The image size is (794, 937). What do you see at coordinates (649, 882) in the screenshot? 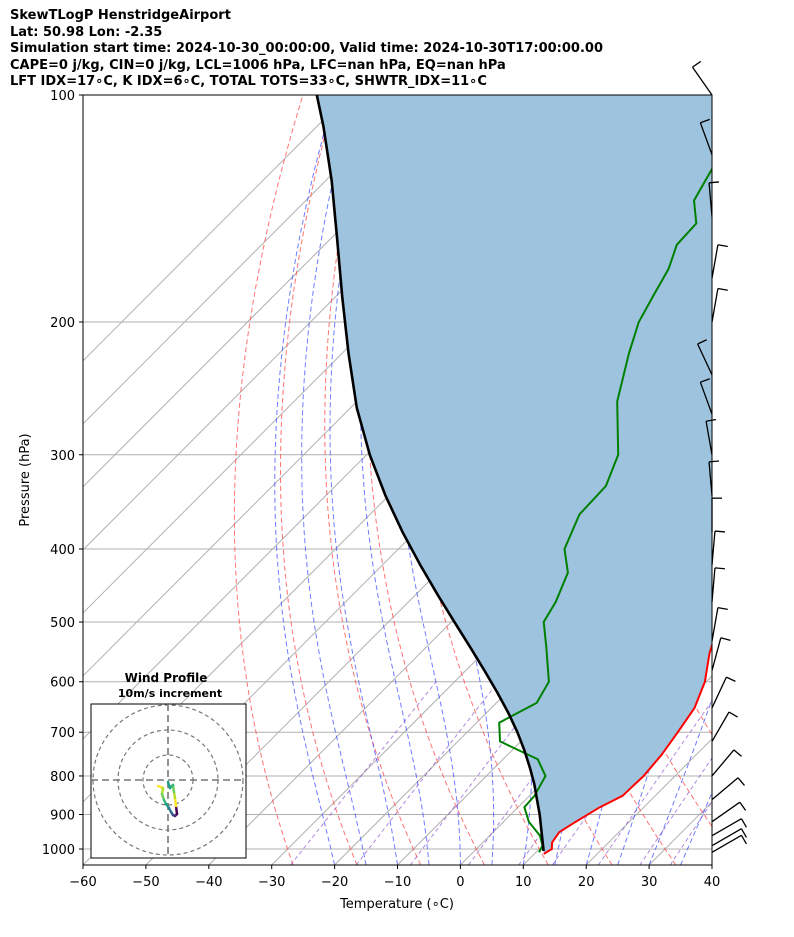
I see `x-tick-label: 30` at bounding box center [649, 882].